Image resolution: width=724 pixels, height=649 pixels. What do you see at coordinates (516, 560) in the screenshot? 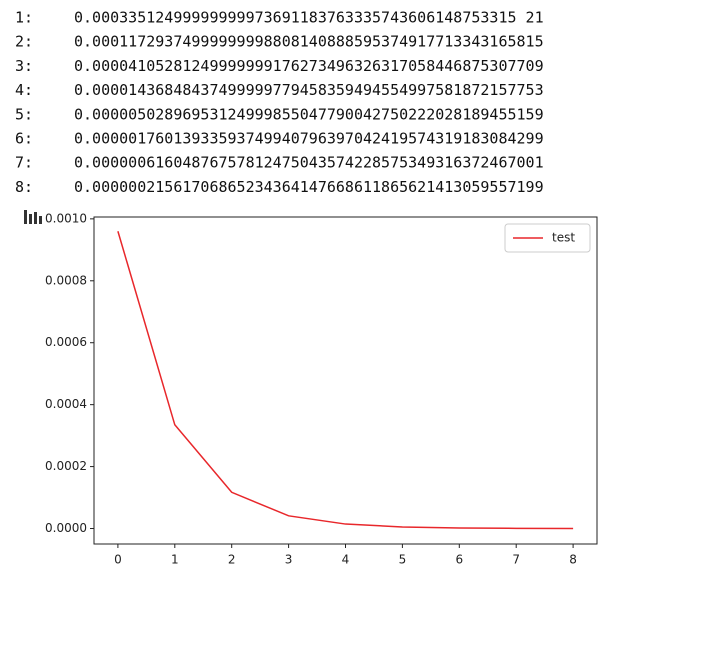
I see `x-tick-label: 7` at bounding box center [516, 560].